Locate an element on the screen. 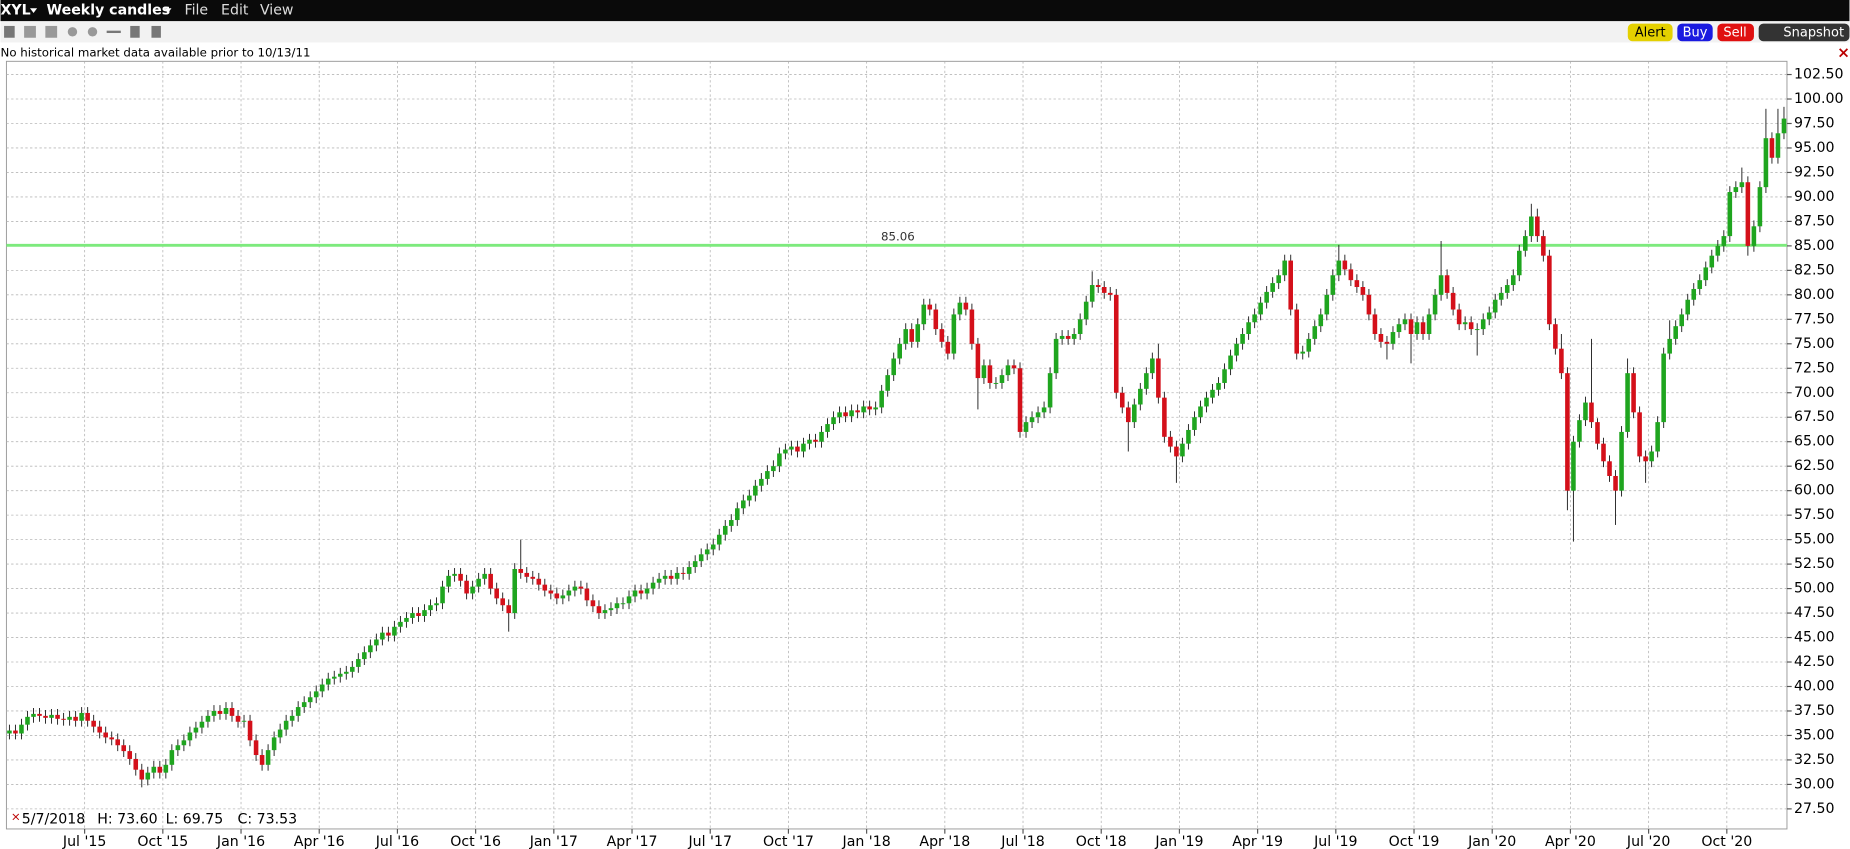 This screenshot has height=849, width=1850. horizontal-line-label: 85.06 is located at coordinates (898, 237).